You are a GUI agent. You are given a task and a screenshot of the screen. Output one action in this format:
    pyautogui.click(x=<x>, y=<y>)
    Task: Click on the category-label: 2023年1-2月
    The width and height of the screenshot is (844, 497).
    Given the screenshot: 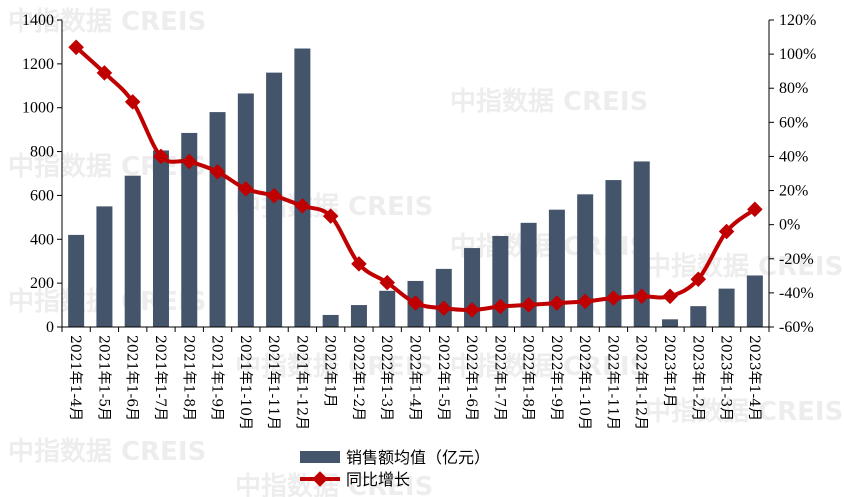 What is the action you would take?
    pyautogui.click(x=697, y=378)
    